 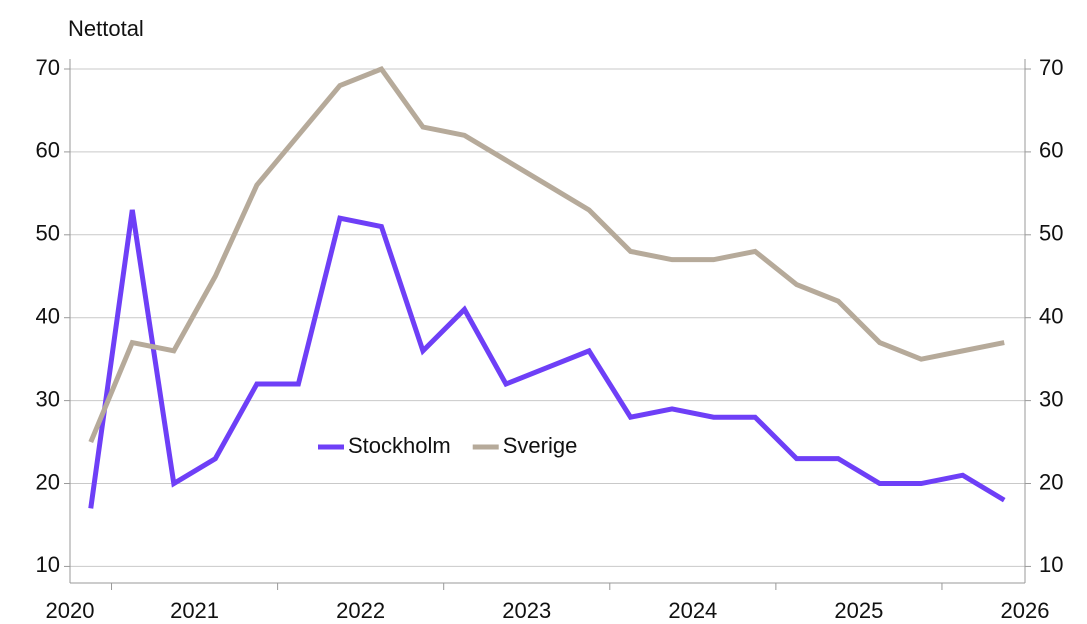 What do you see at coordinates (48, 233) in the screenshot?
I see `y-tick-label: 50` at bounding box center [48, 233].